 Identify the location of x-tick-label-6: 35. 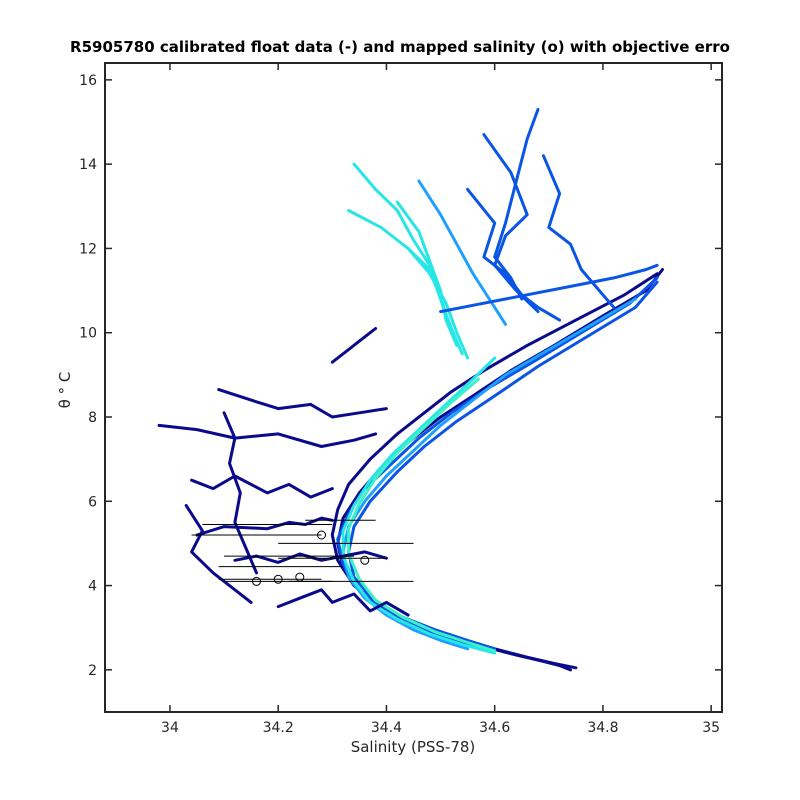
(711, 728).